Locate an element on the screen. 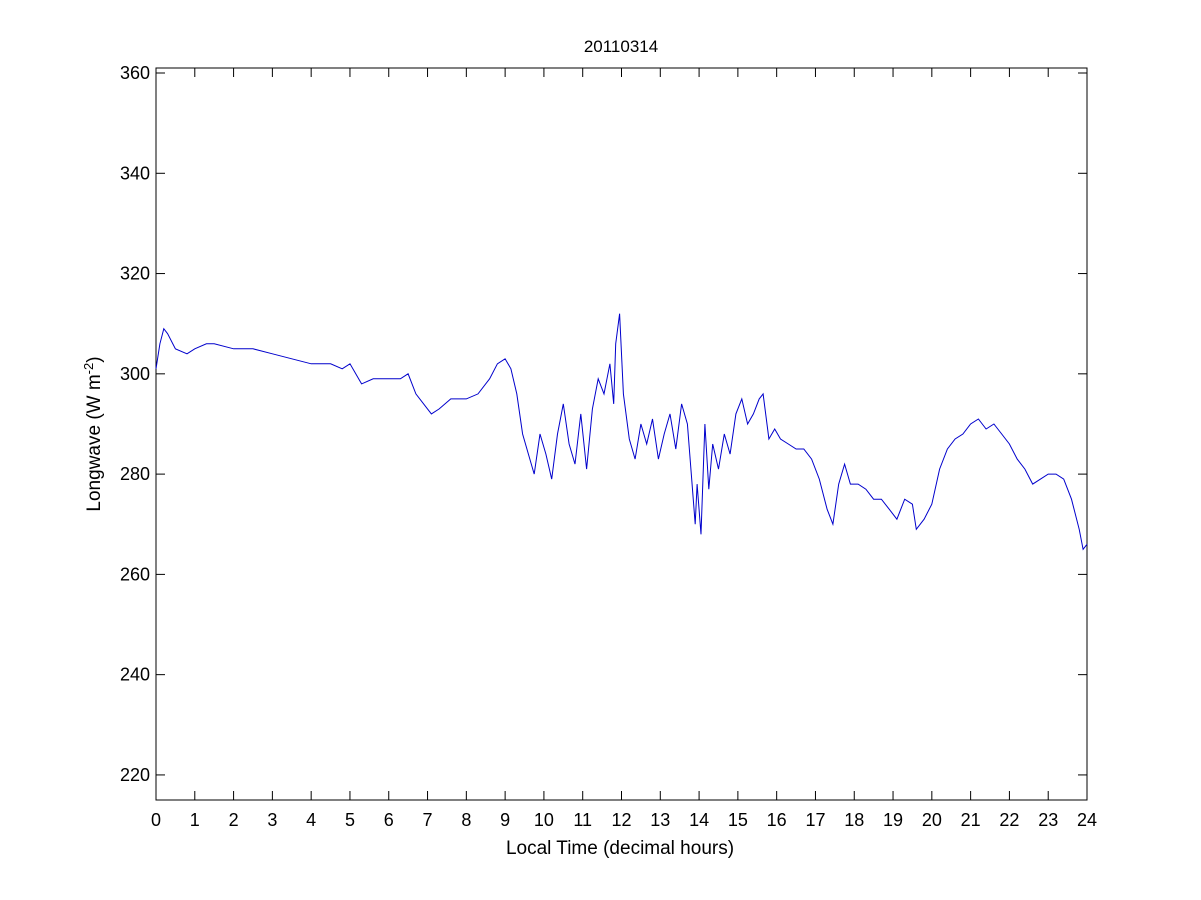 The width and height of the screenshot is (1201, 900). y-tick-label: 240 is located at coordinates (135, 675).